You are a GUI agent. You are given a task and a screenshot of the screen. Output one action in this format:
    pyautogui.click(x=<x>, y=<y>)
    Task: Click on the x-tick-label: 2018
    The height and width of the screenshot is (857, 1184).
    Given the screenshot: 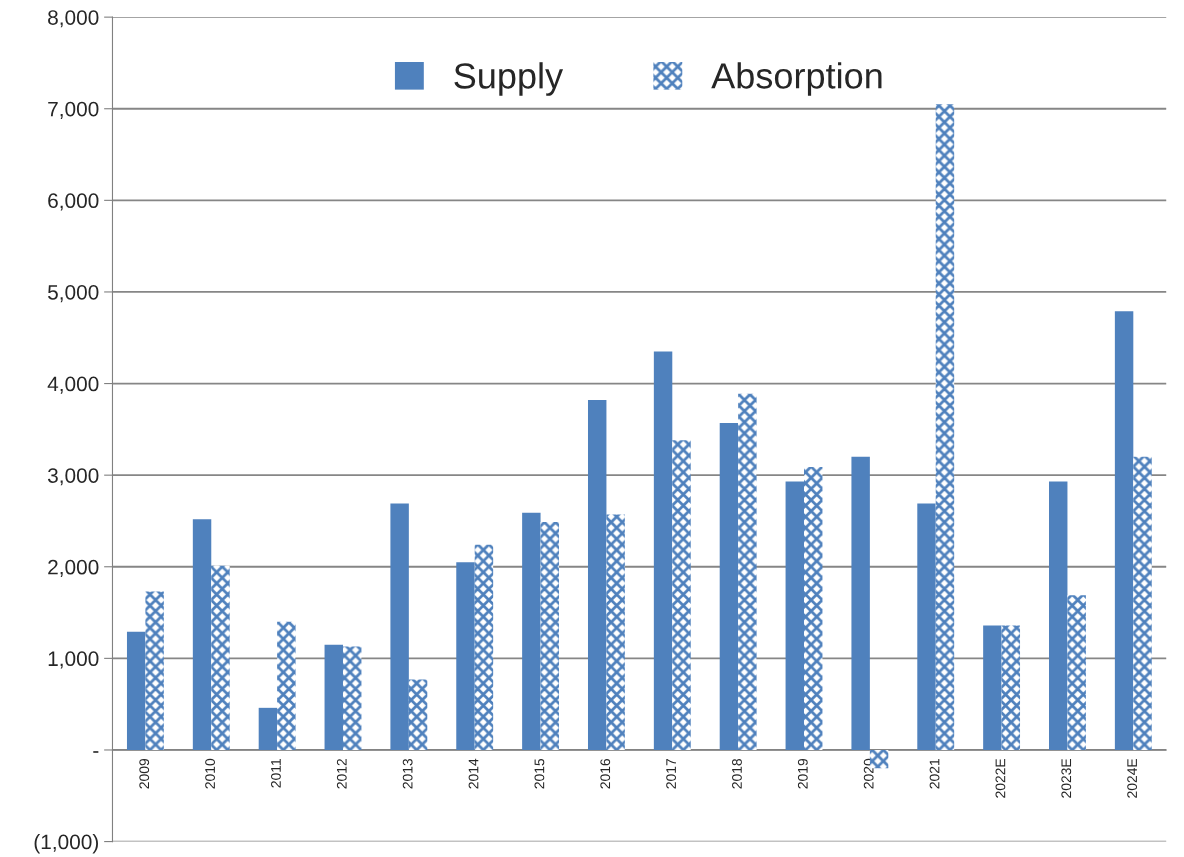 What is the action you would take?
    pyautogui.click(x=737, y=773)
    